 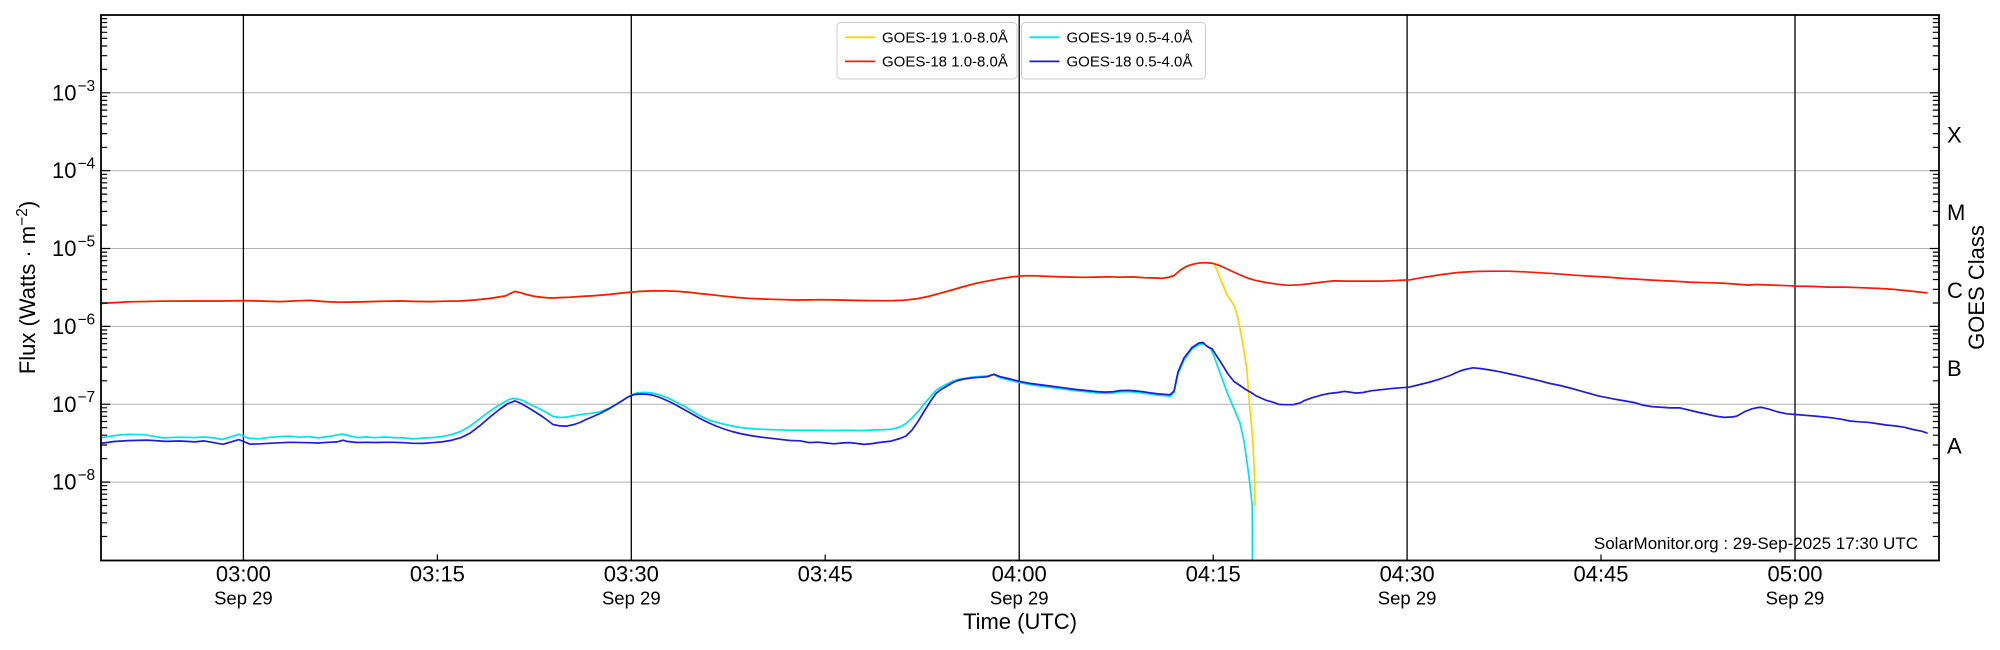 I want to click on svg-text: −4, so click(x=87, y=164).